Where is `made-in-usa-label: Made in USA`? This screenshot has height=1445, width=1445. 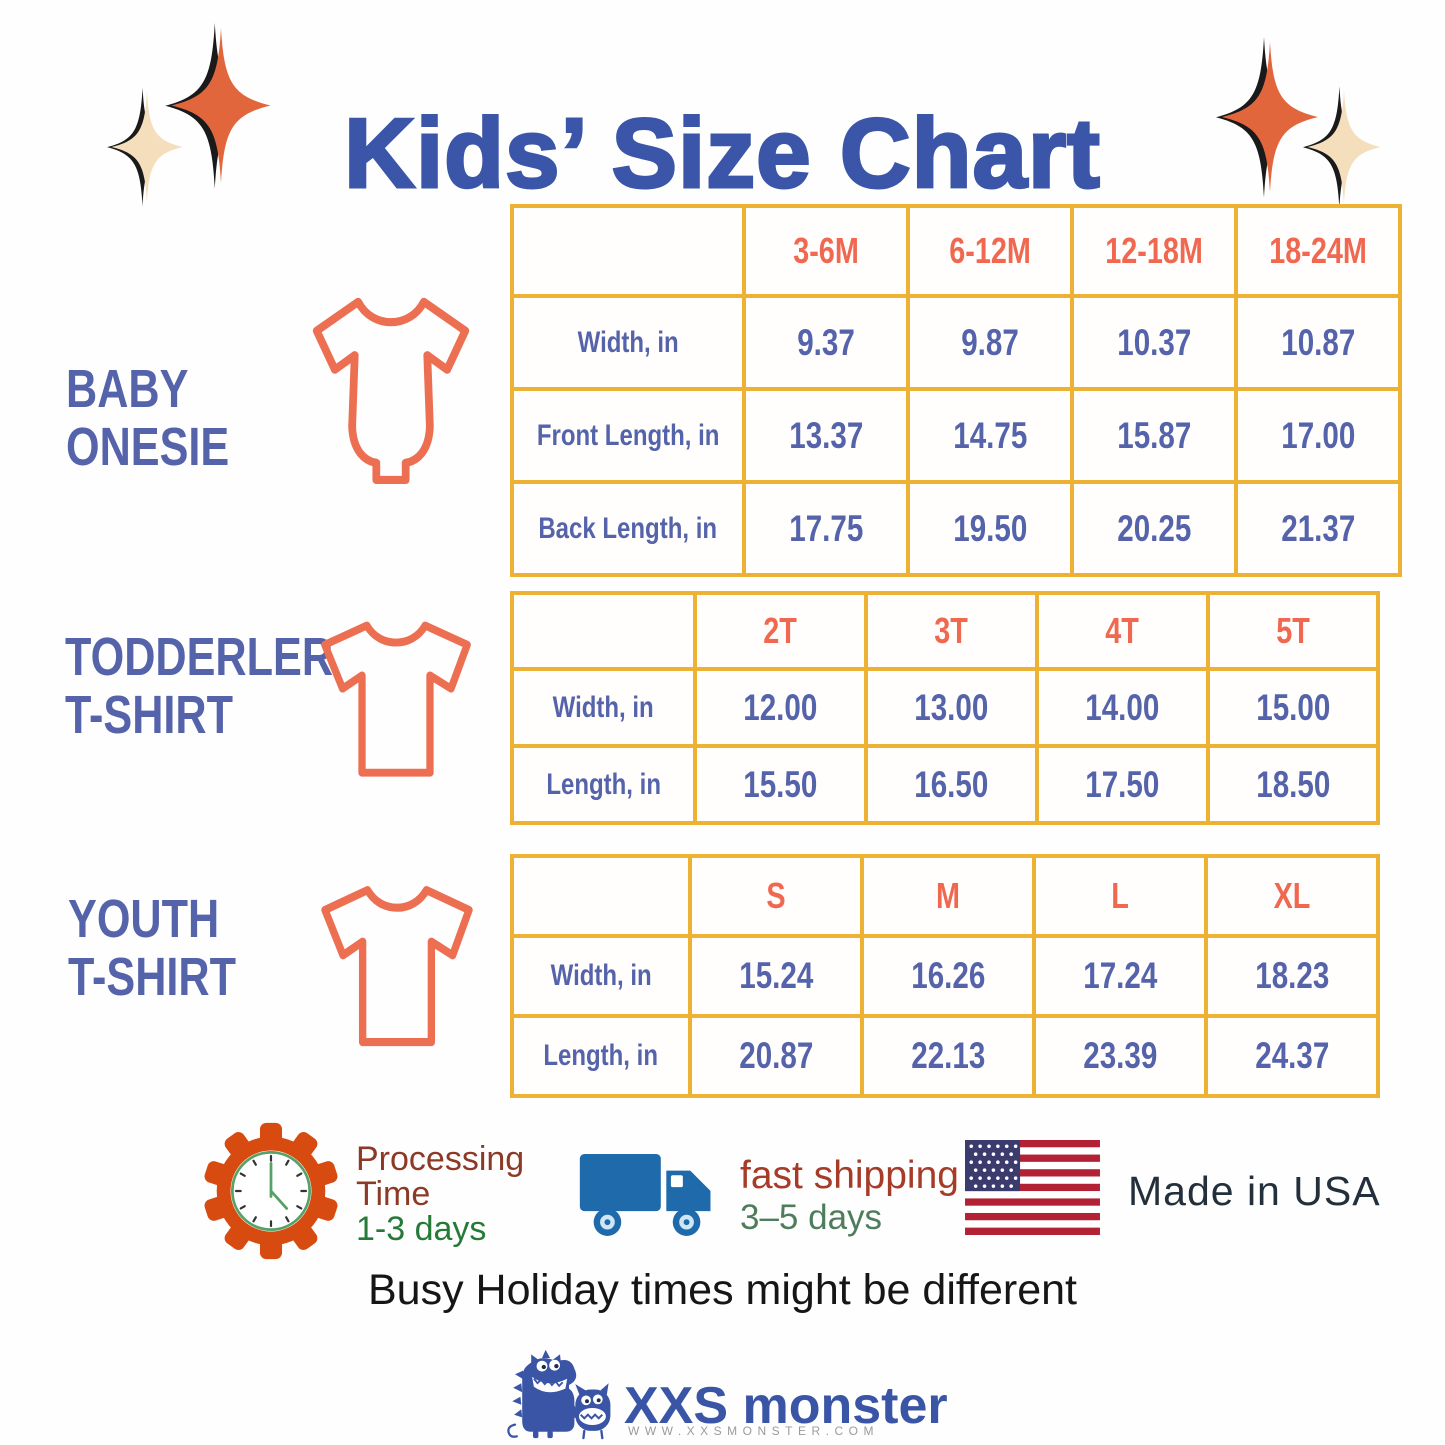 made-in-usa-label: Made in USA is located at coordinates (1254, 1191).